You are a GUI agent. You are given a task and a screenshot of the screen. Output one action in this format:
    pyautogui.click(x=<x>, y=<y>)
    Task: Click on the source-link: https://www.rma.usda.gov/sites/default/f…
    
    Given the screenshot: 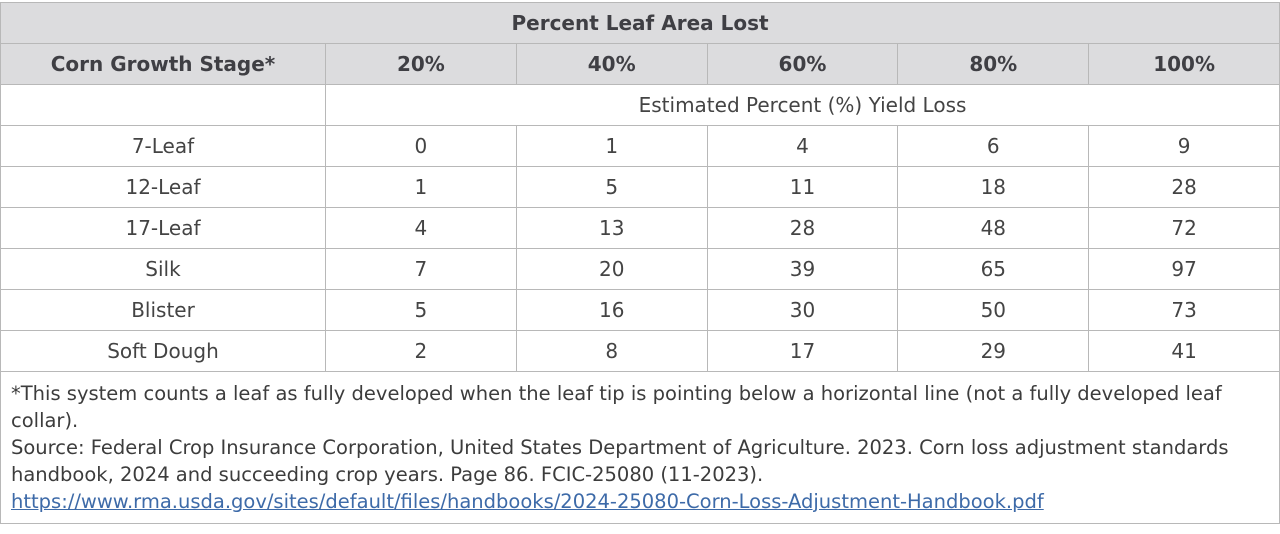 What is the action you would take?
    pyautogui.click(x=527, y=501)
    